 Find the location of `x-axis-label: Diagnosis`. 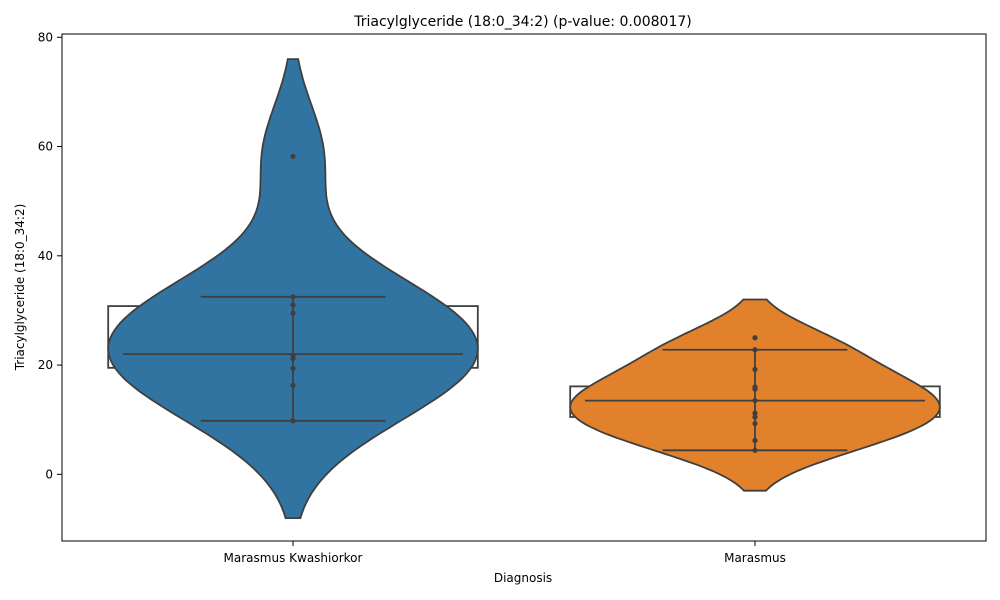

x-axis-label: Diagnosis is located at coordinates (523, 578).